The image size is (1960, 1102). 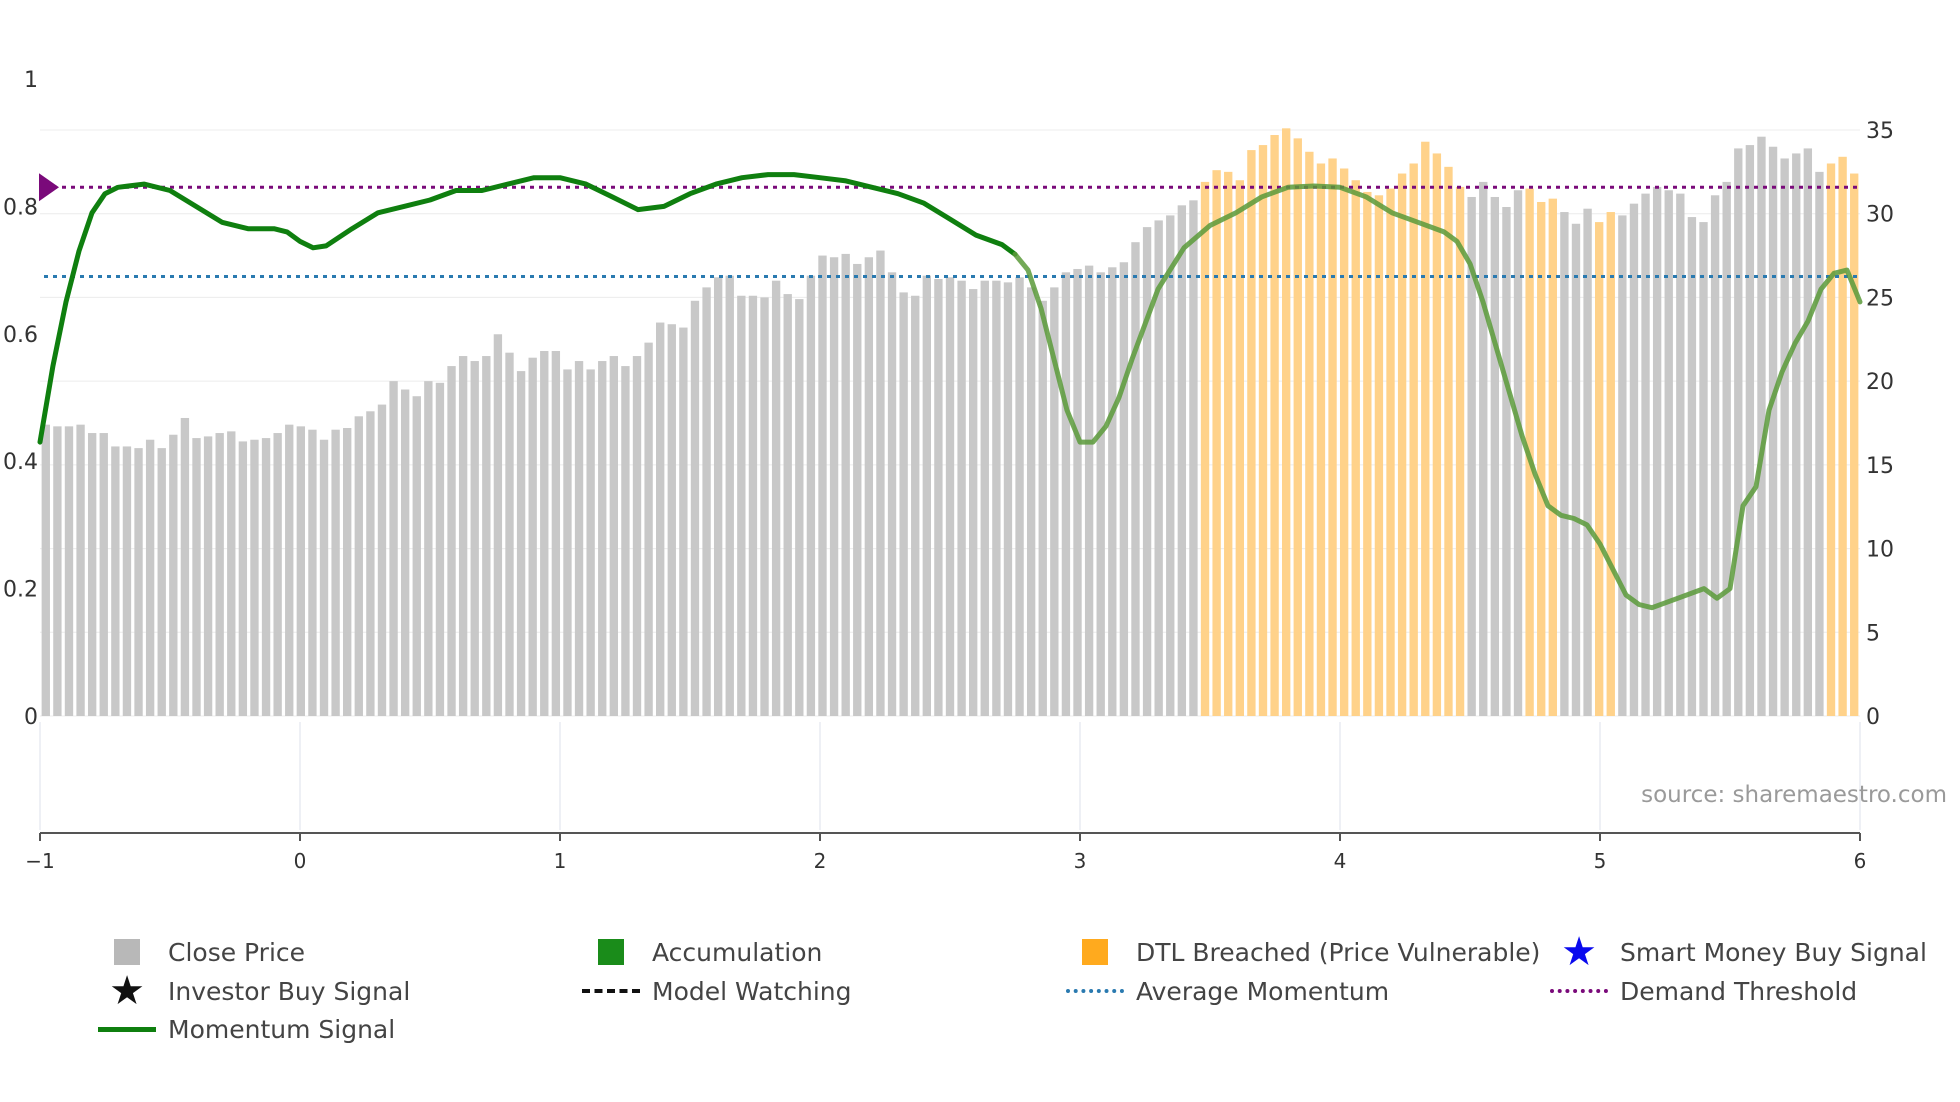 What do you see at coordinates (1880, 215) in the screenshot?
I see `right-tick-label: 30` at bounding box center [1880, 215].